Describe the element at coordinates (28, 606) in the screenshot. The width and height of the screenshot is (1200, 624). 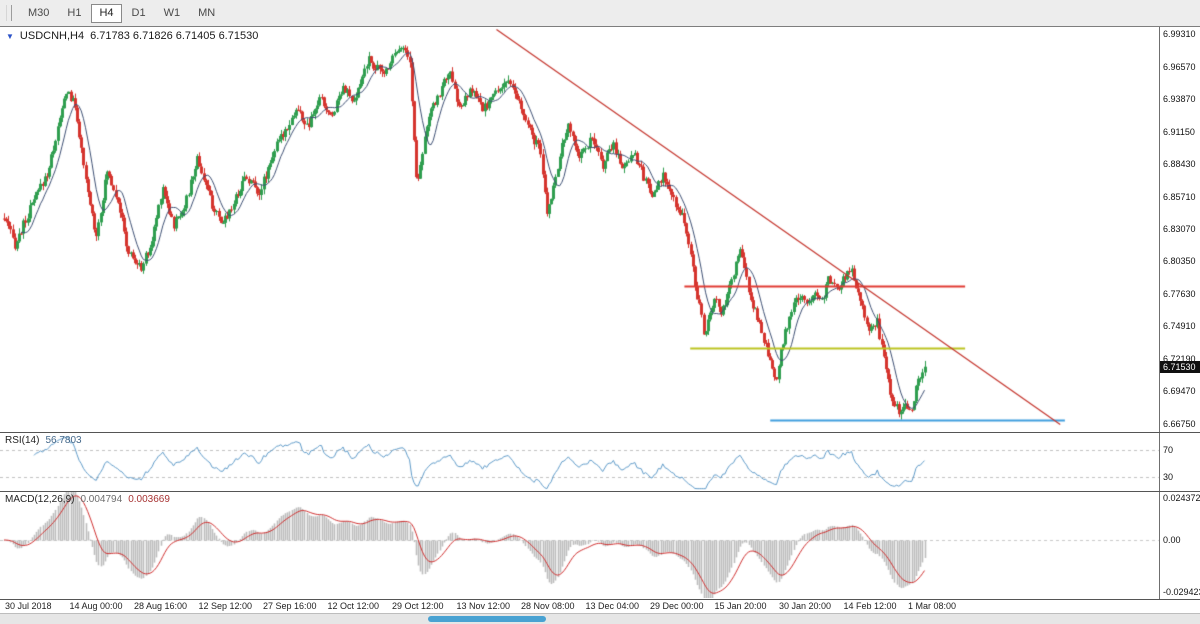
I see `time-axis-label: 30 Jul 2018` at that location.